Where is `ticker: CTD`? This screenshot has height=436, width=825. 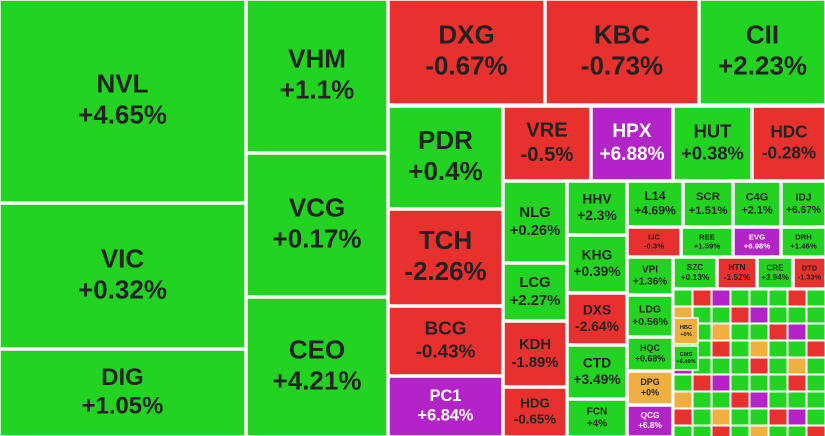 ticker: CTD is located at coordinates (597, 362).